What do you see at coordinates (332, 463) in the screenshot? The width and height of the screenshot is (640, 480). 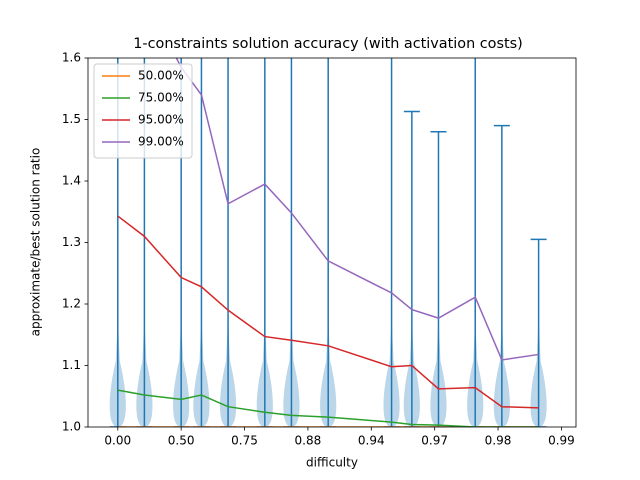 I see `x-axis-label: difficulty` at bounding box center [332, 463].